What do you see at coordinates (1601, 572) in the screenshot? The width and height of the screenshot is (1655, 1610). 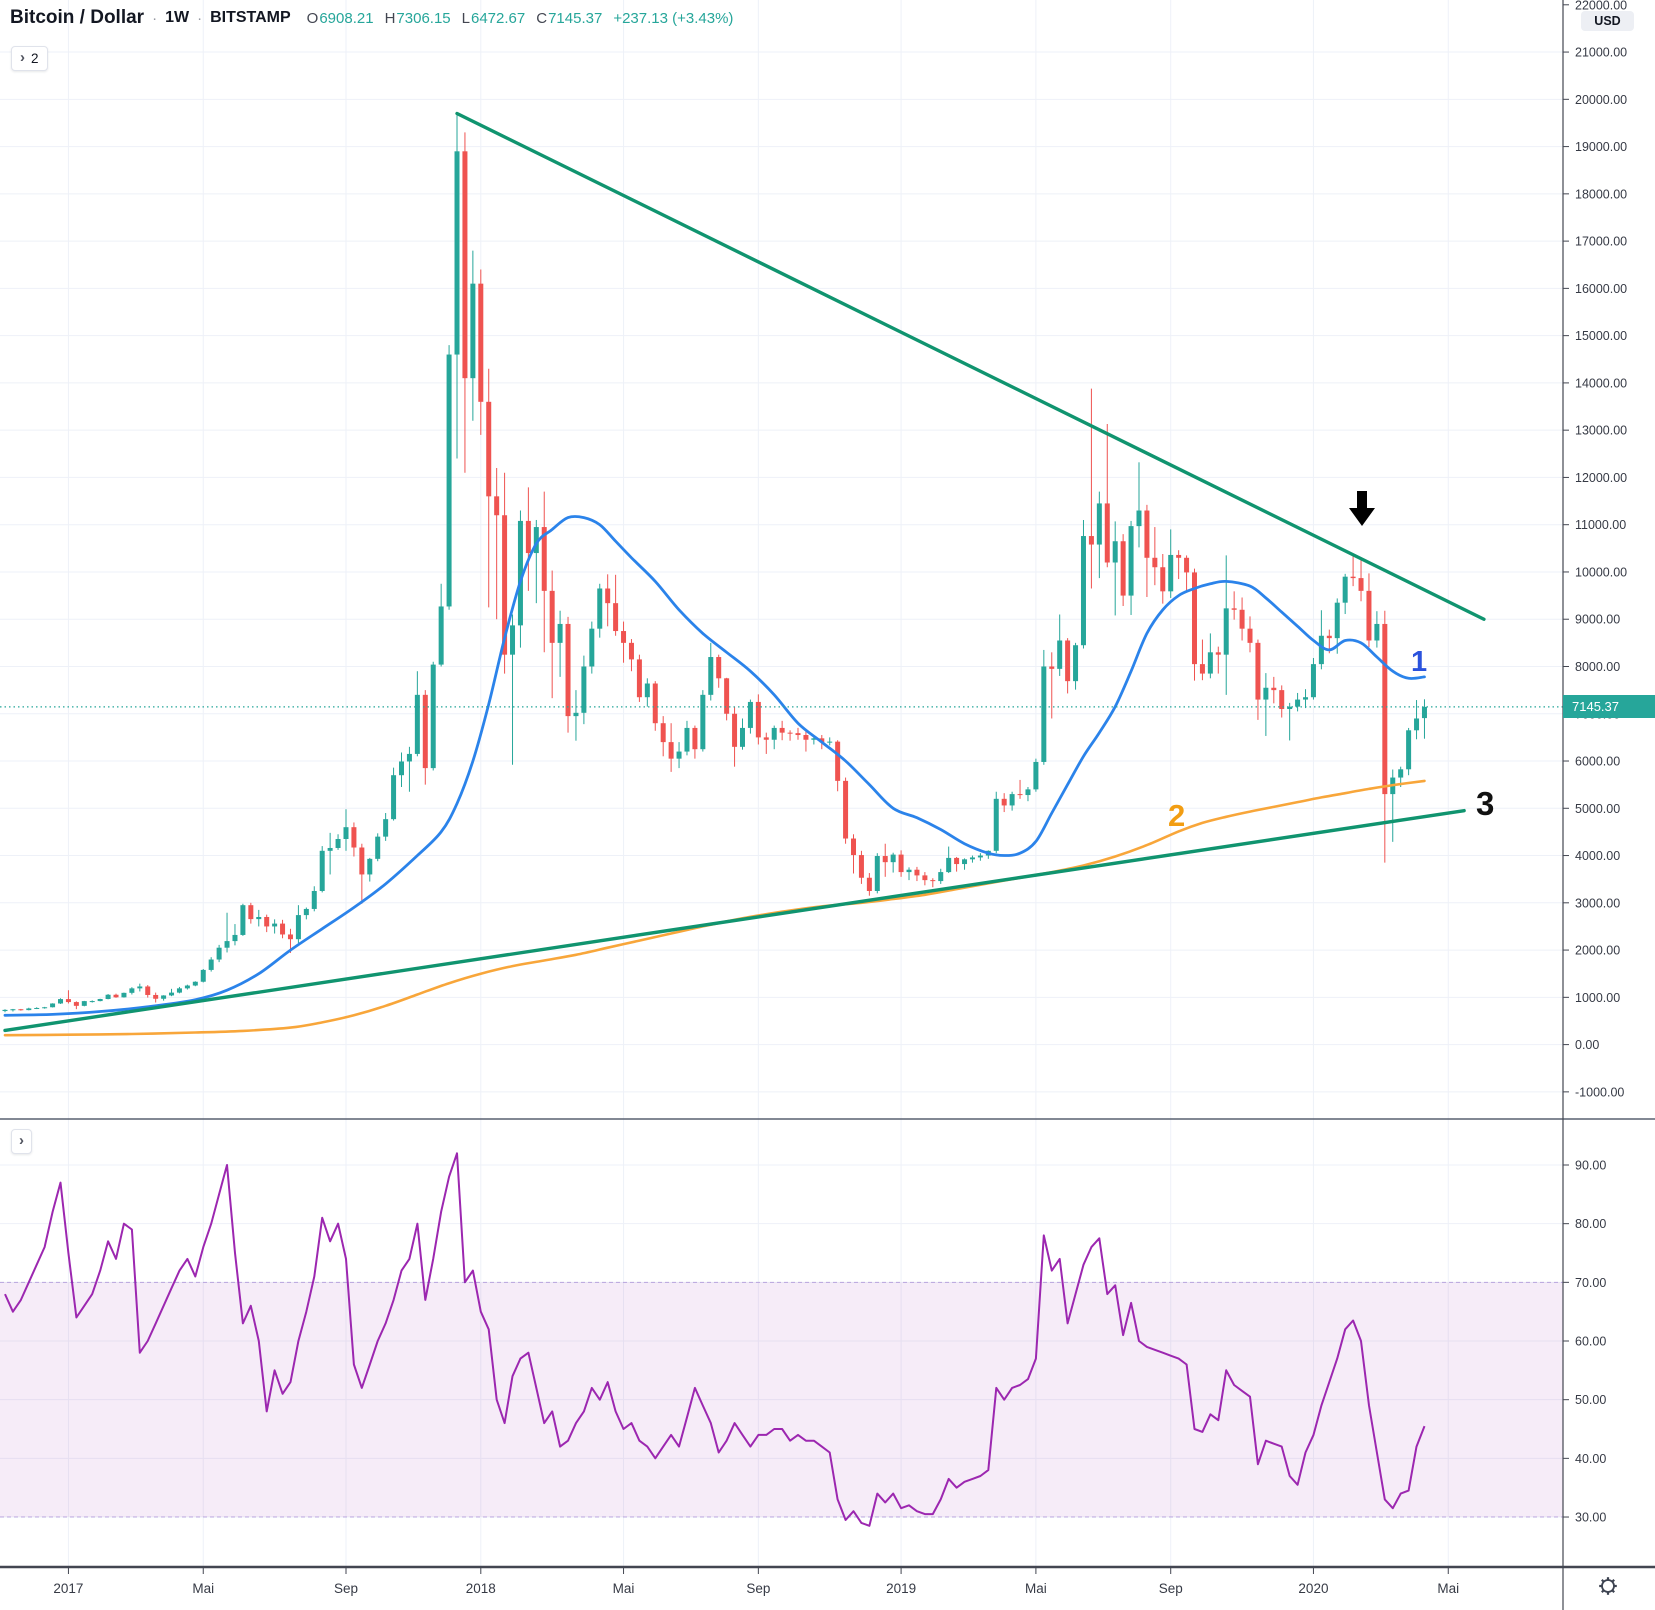 I see `svg-text: 10000.00` at bounding box center [1601, 572].